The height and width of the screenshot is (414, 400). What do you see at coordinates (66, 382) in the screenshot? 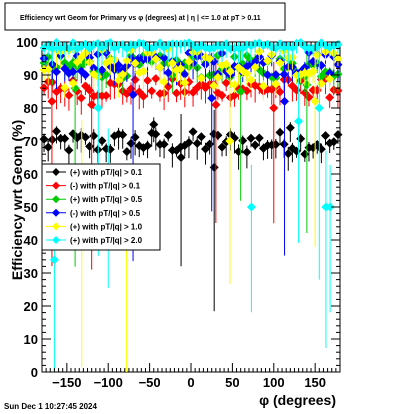
I see `x-tick-label: −150` at bounding box center [66, 382].